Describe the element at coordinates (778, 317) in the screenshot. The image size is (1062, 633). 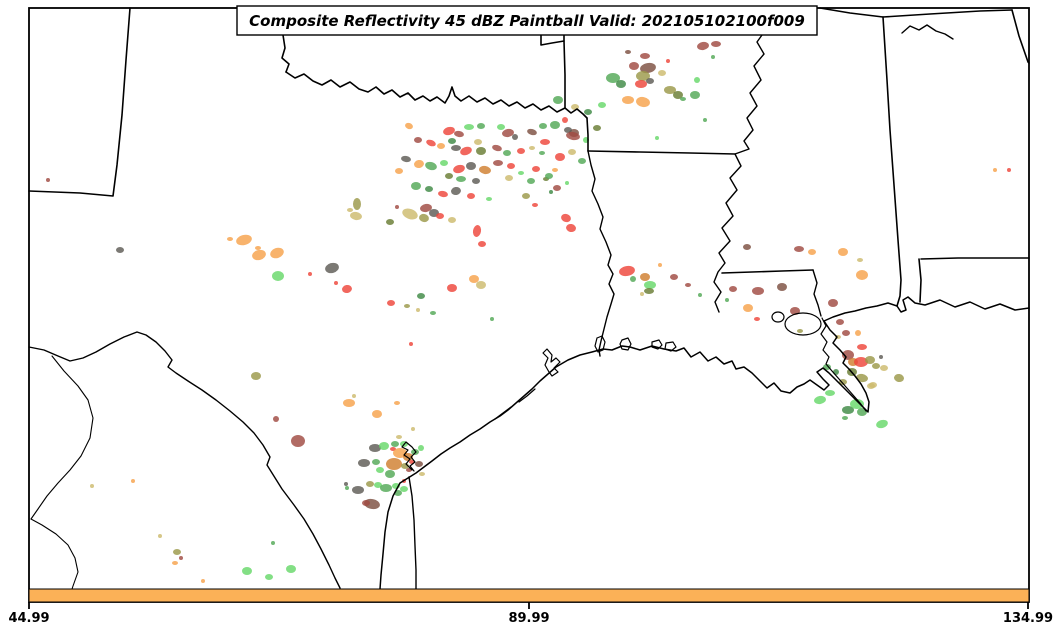
I see `lake-maurepas` at that location.